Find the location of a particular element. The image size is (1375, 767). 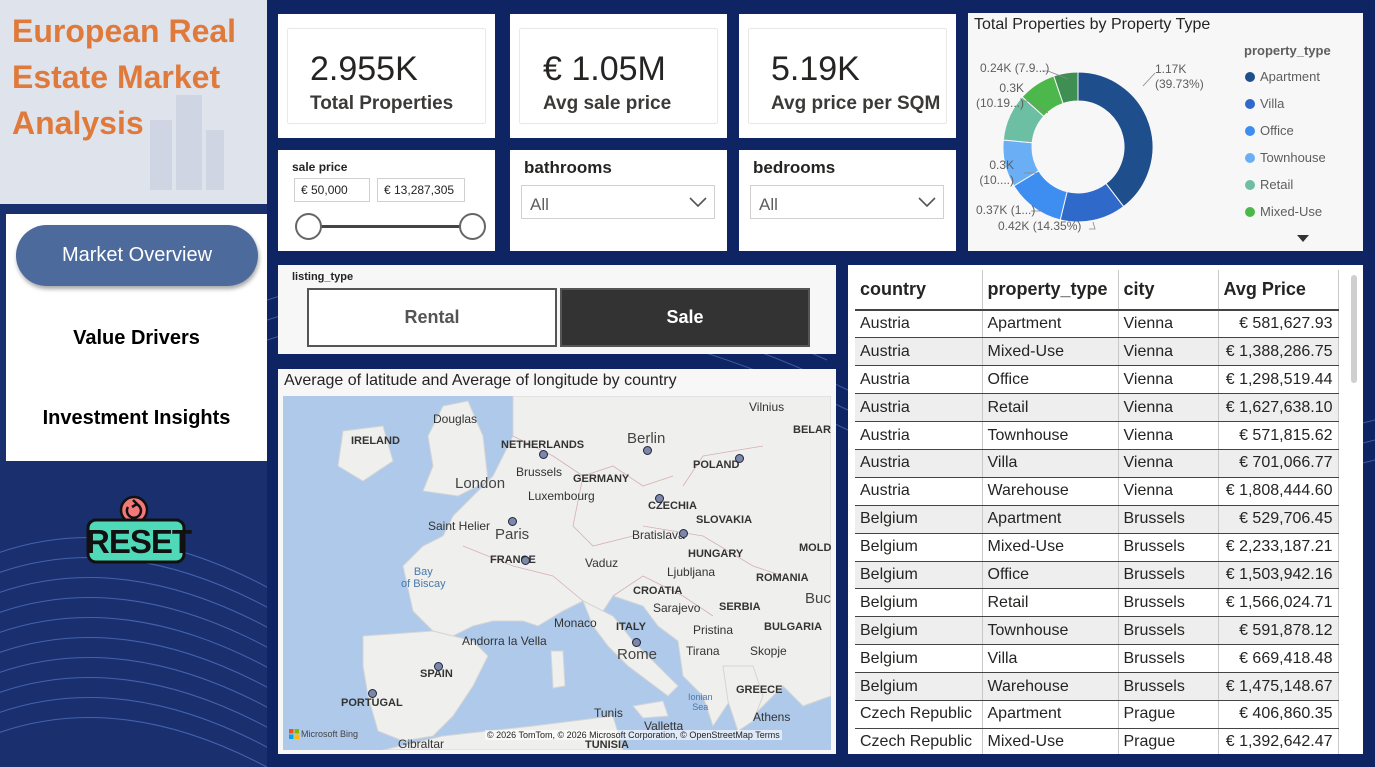

reset-button: RESET is located at coordinates (139, 530).